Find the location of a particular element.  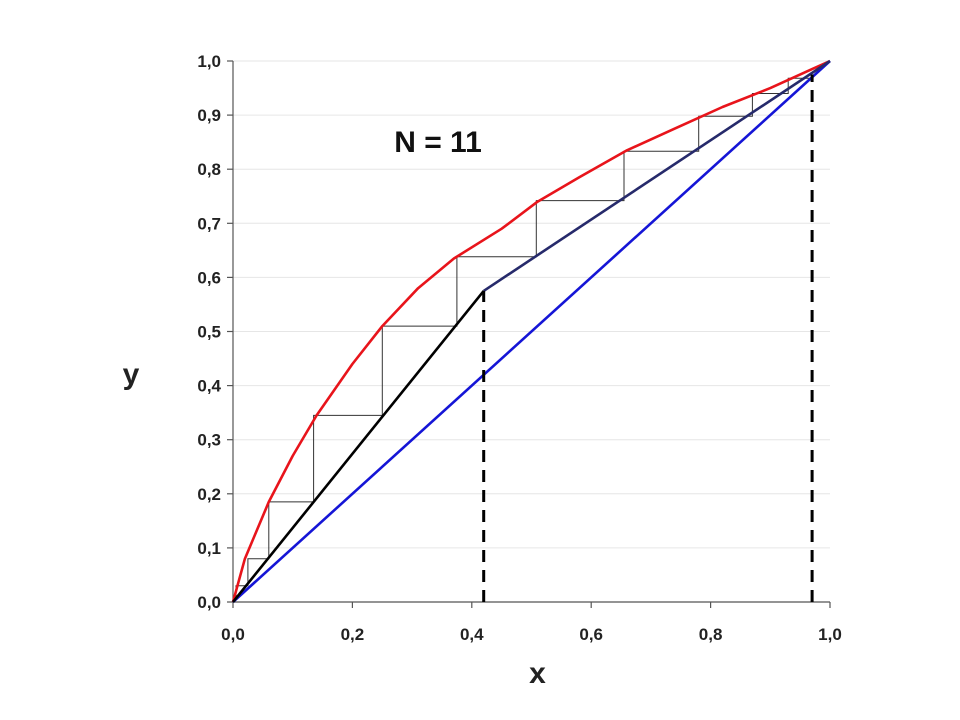

stripping-operating-line-line is located at coordinates (358, 446).